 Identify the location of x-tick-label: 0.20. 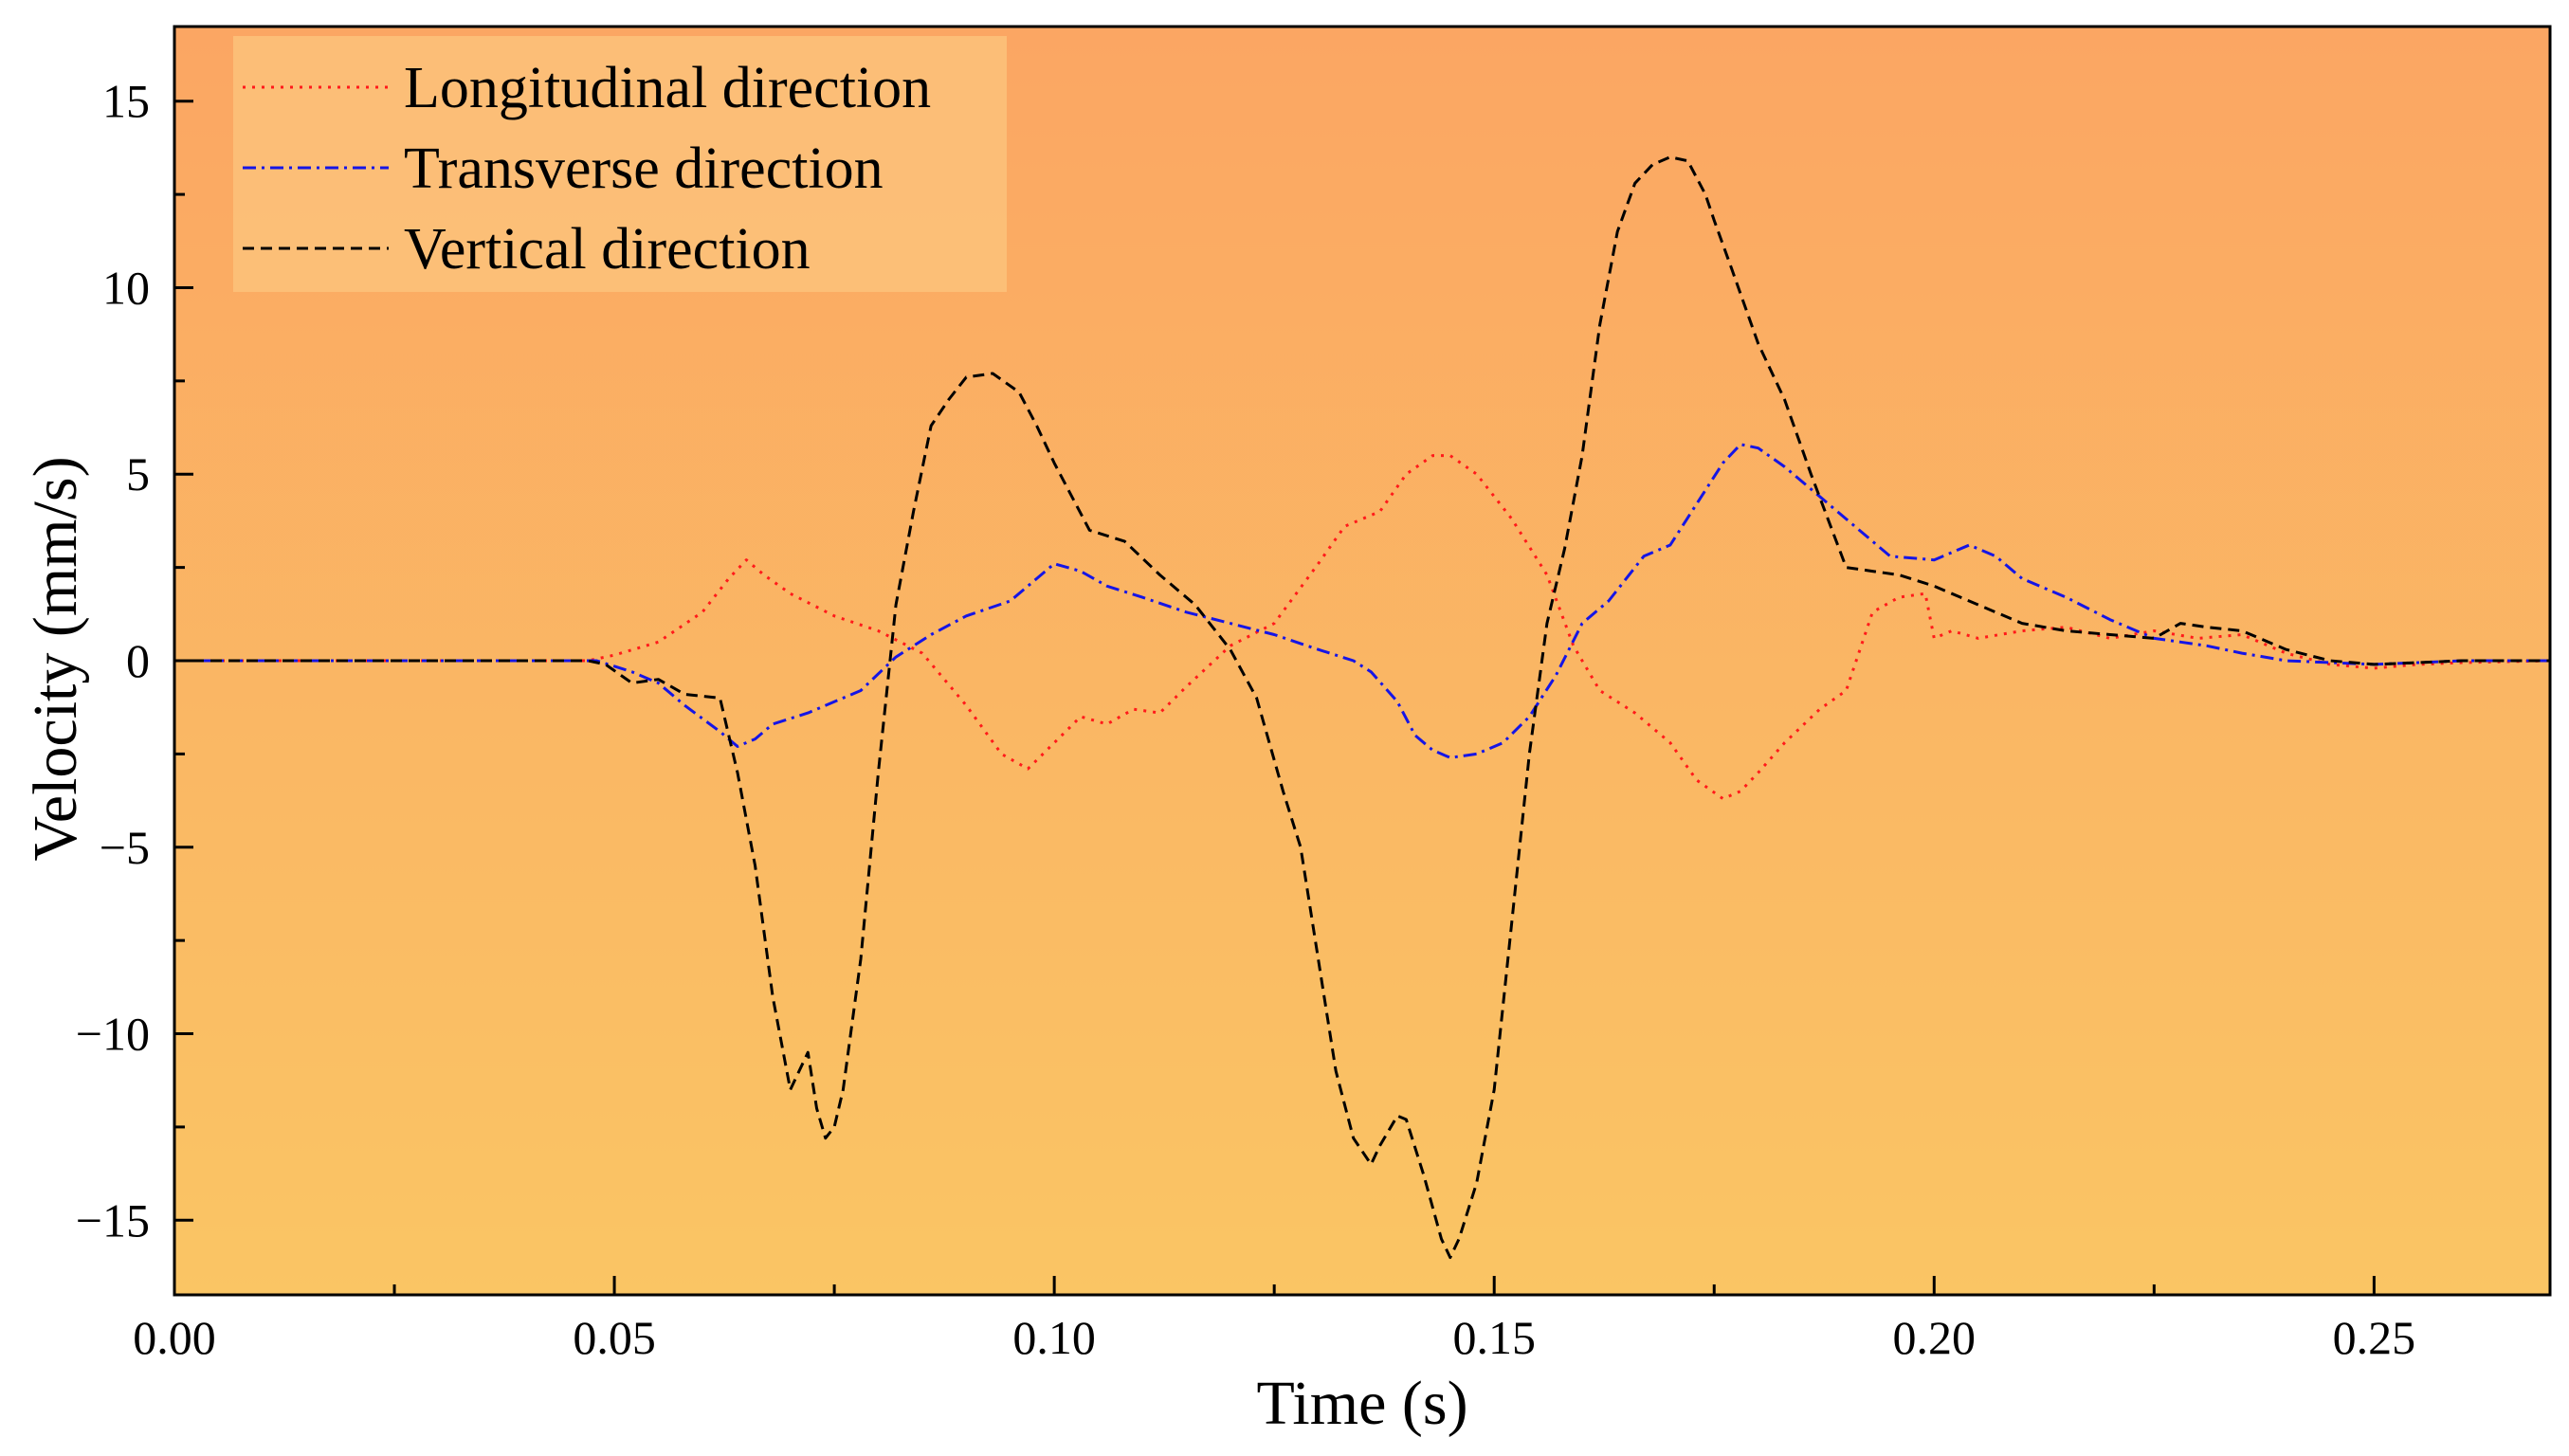
(1935, 1337).